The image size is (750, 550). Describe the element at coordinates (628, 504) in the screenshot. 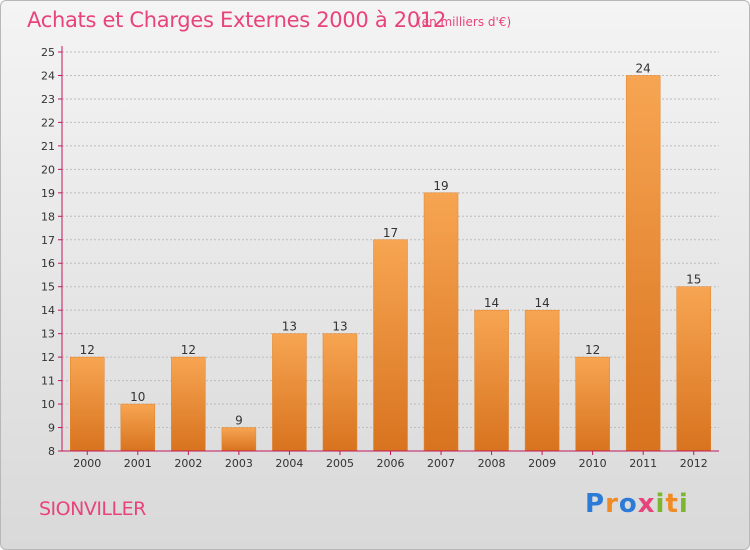

I see `logo-letter: o` at that location.